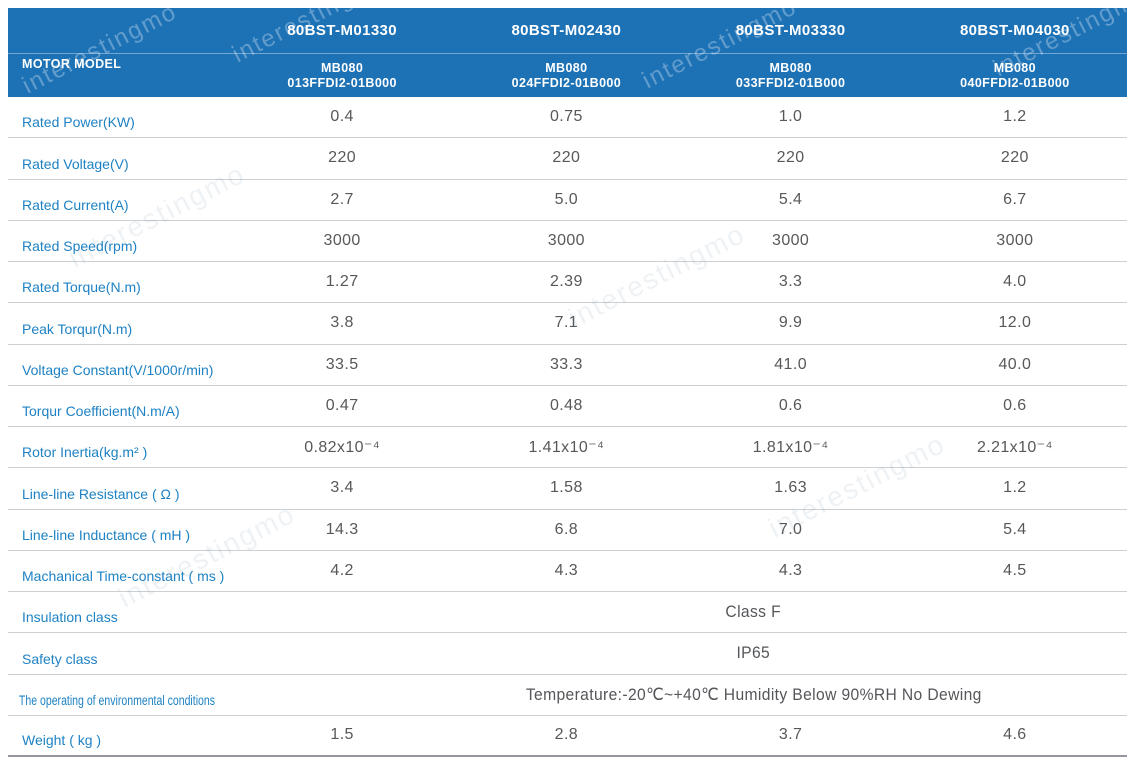 This screenshot has height=758, width=1135. I want to click on table-row: Rated Power(KW) 0.4 0.75 1.0 1.2, so click(567, 118).